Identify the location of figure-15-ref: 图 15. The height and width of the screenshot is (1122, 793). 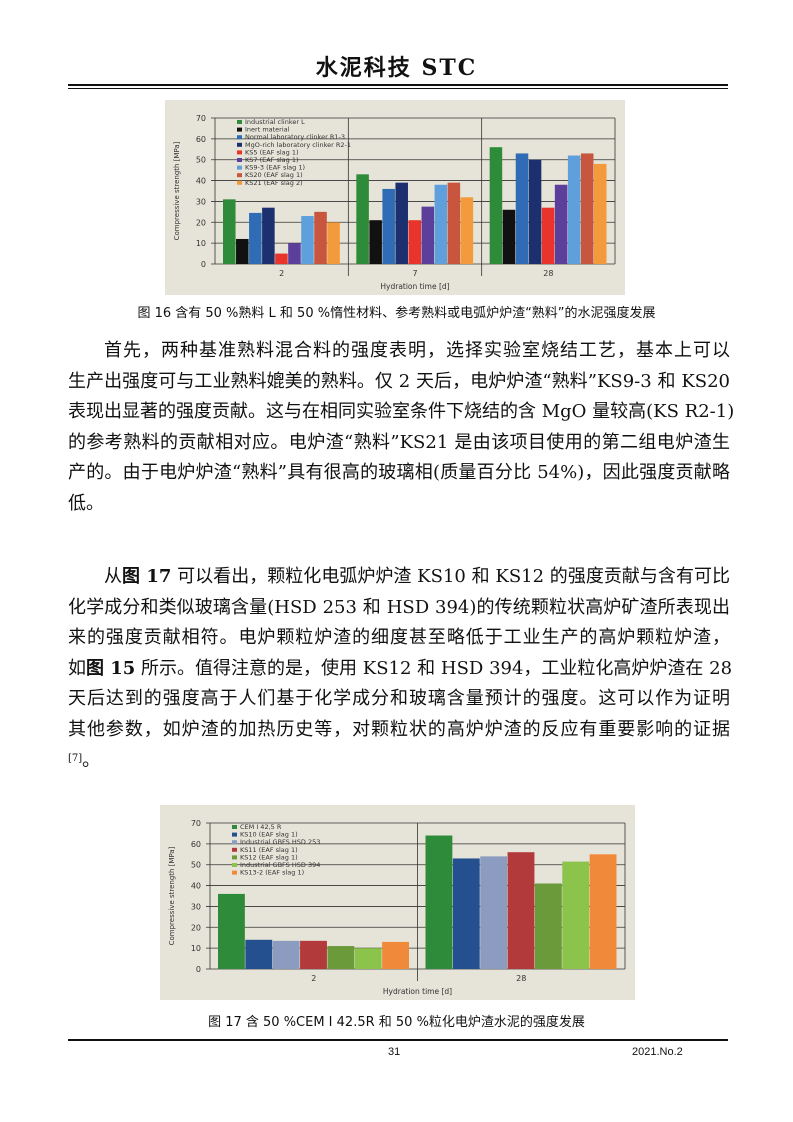
(111, 668).